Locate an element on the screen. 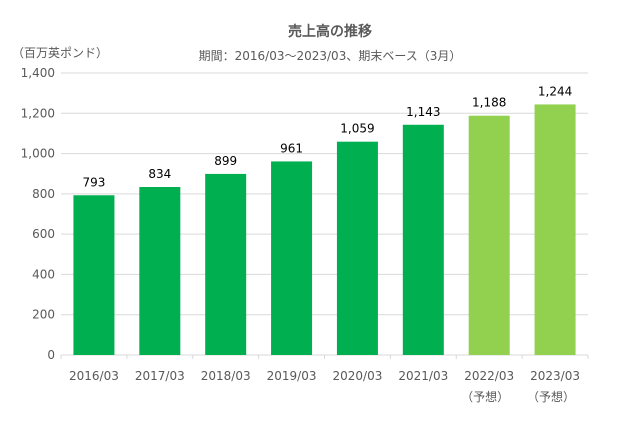 The width and height of the screenshot is (629, 421). bar-2016/03 is located at coordinates (94, 275).